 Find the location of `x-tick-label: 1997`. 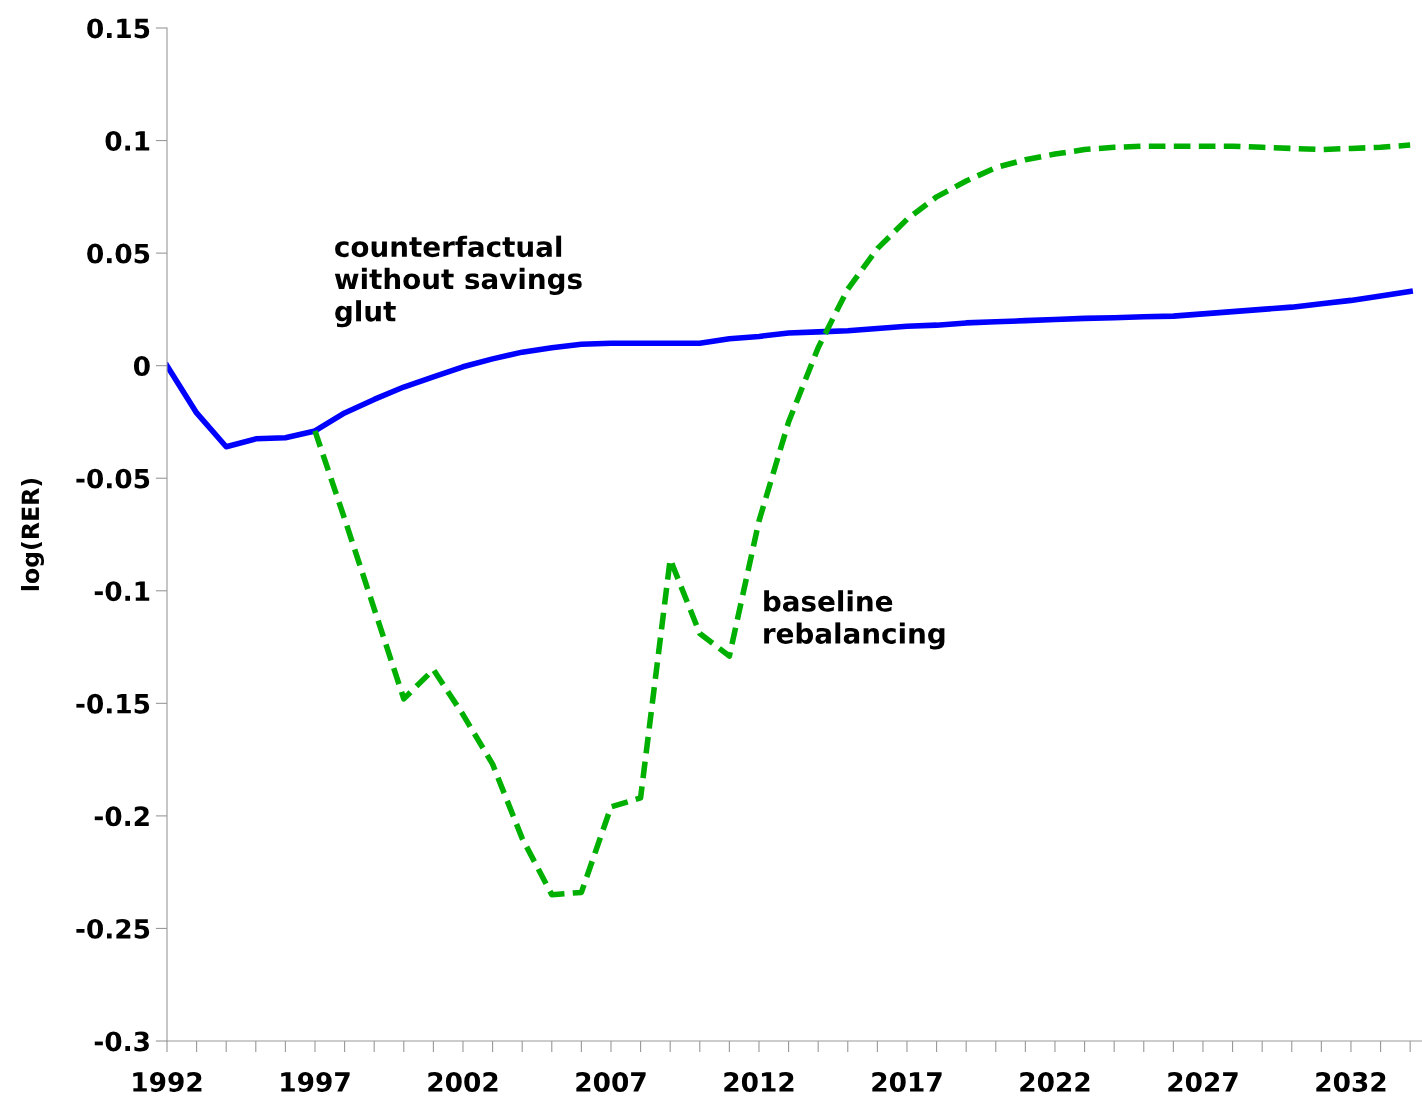

x-tick-label: 1997 is located at coordinates (315, 1082).